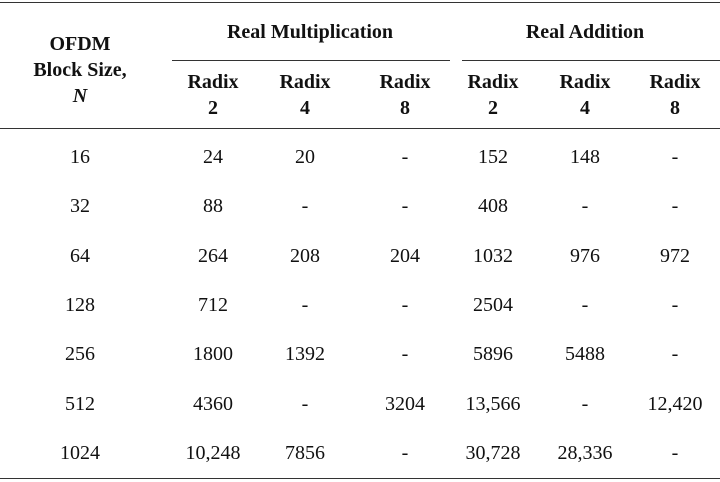 The image size is (720, 482). I want to click on row-label: 512, so click(80, 403).